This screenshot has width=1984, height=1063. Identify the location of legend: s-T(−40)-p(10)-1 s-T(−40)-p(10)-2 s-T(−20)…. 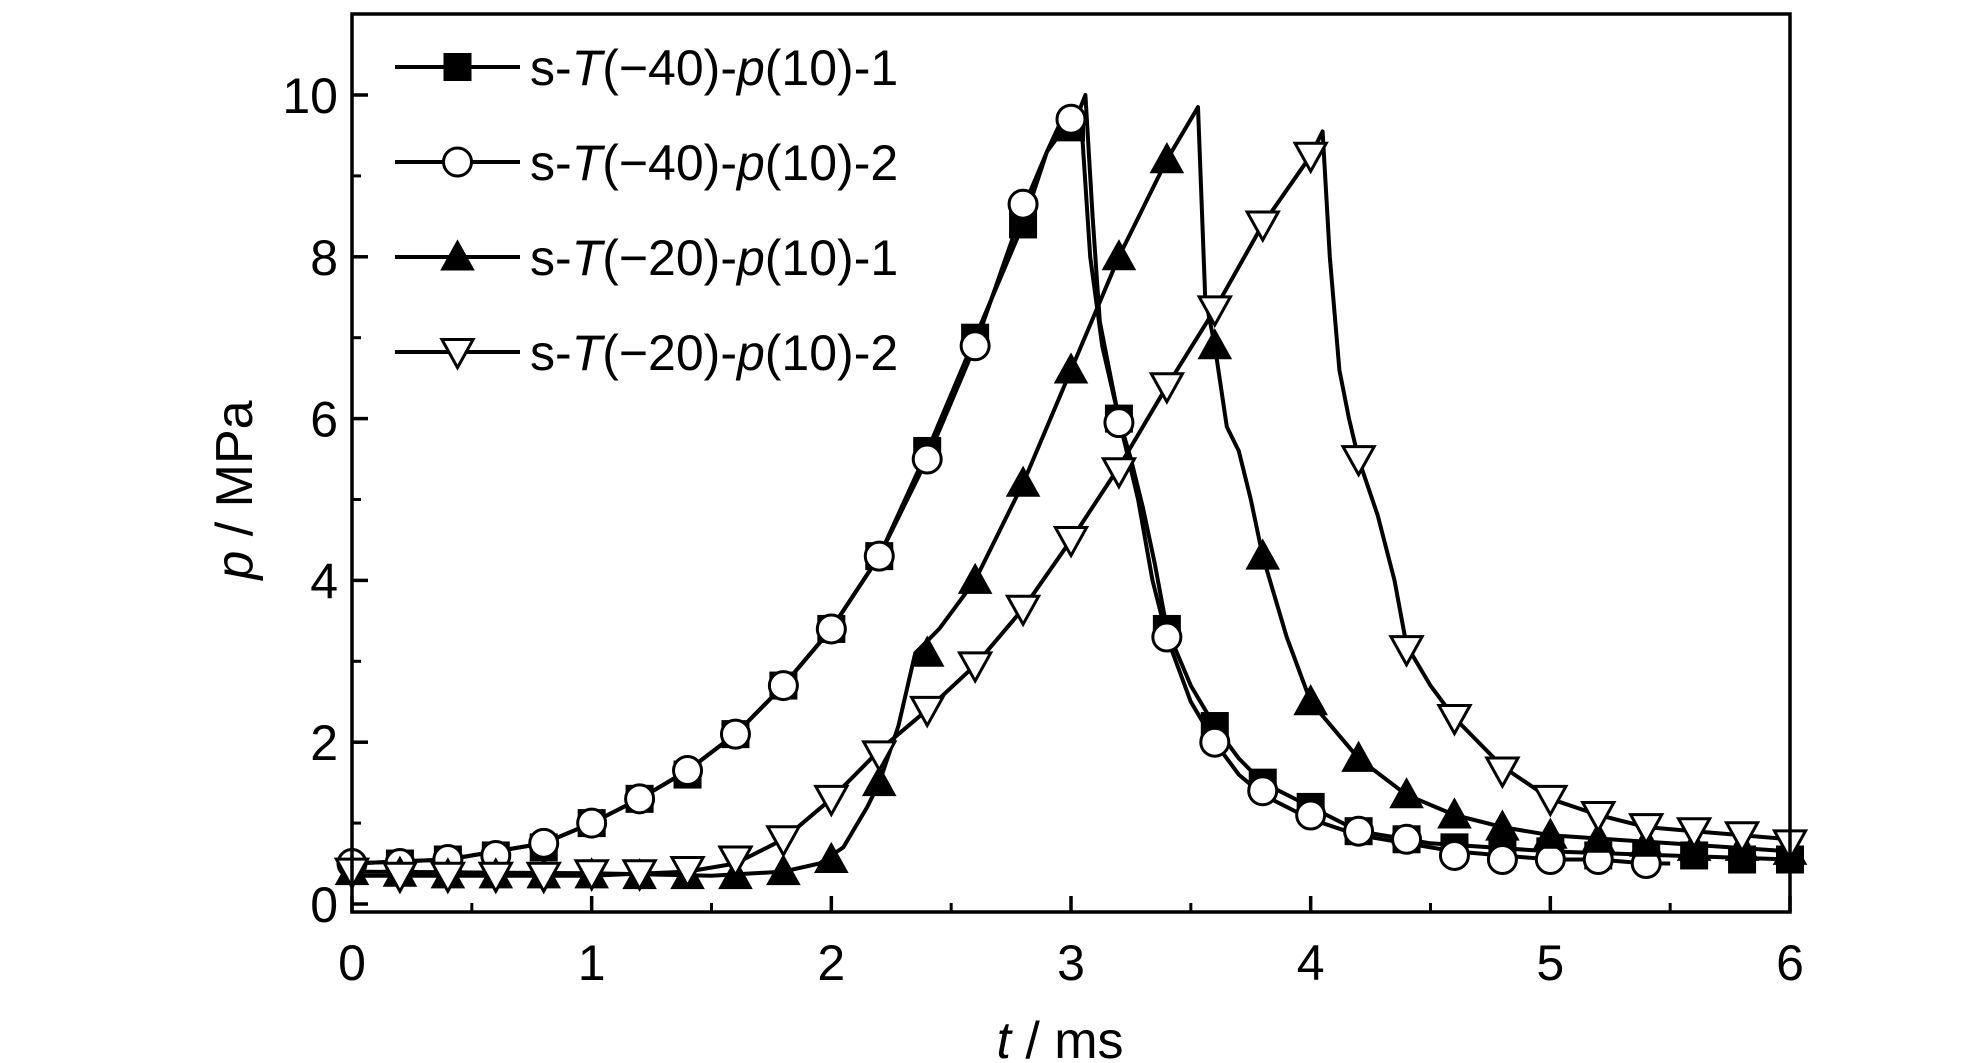
(646, 210).